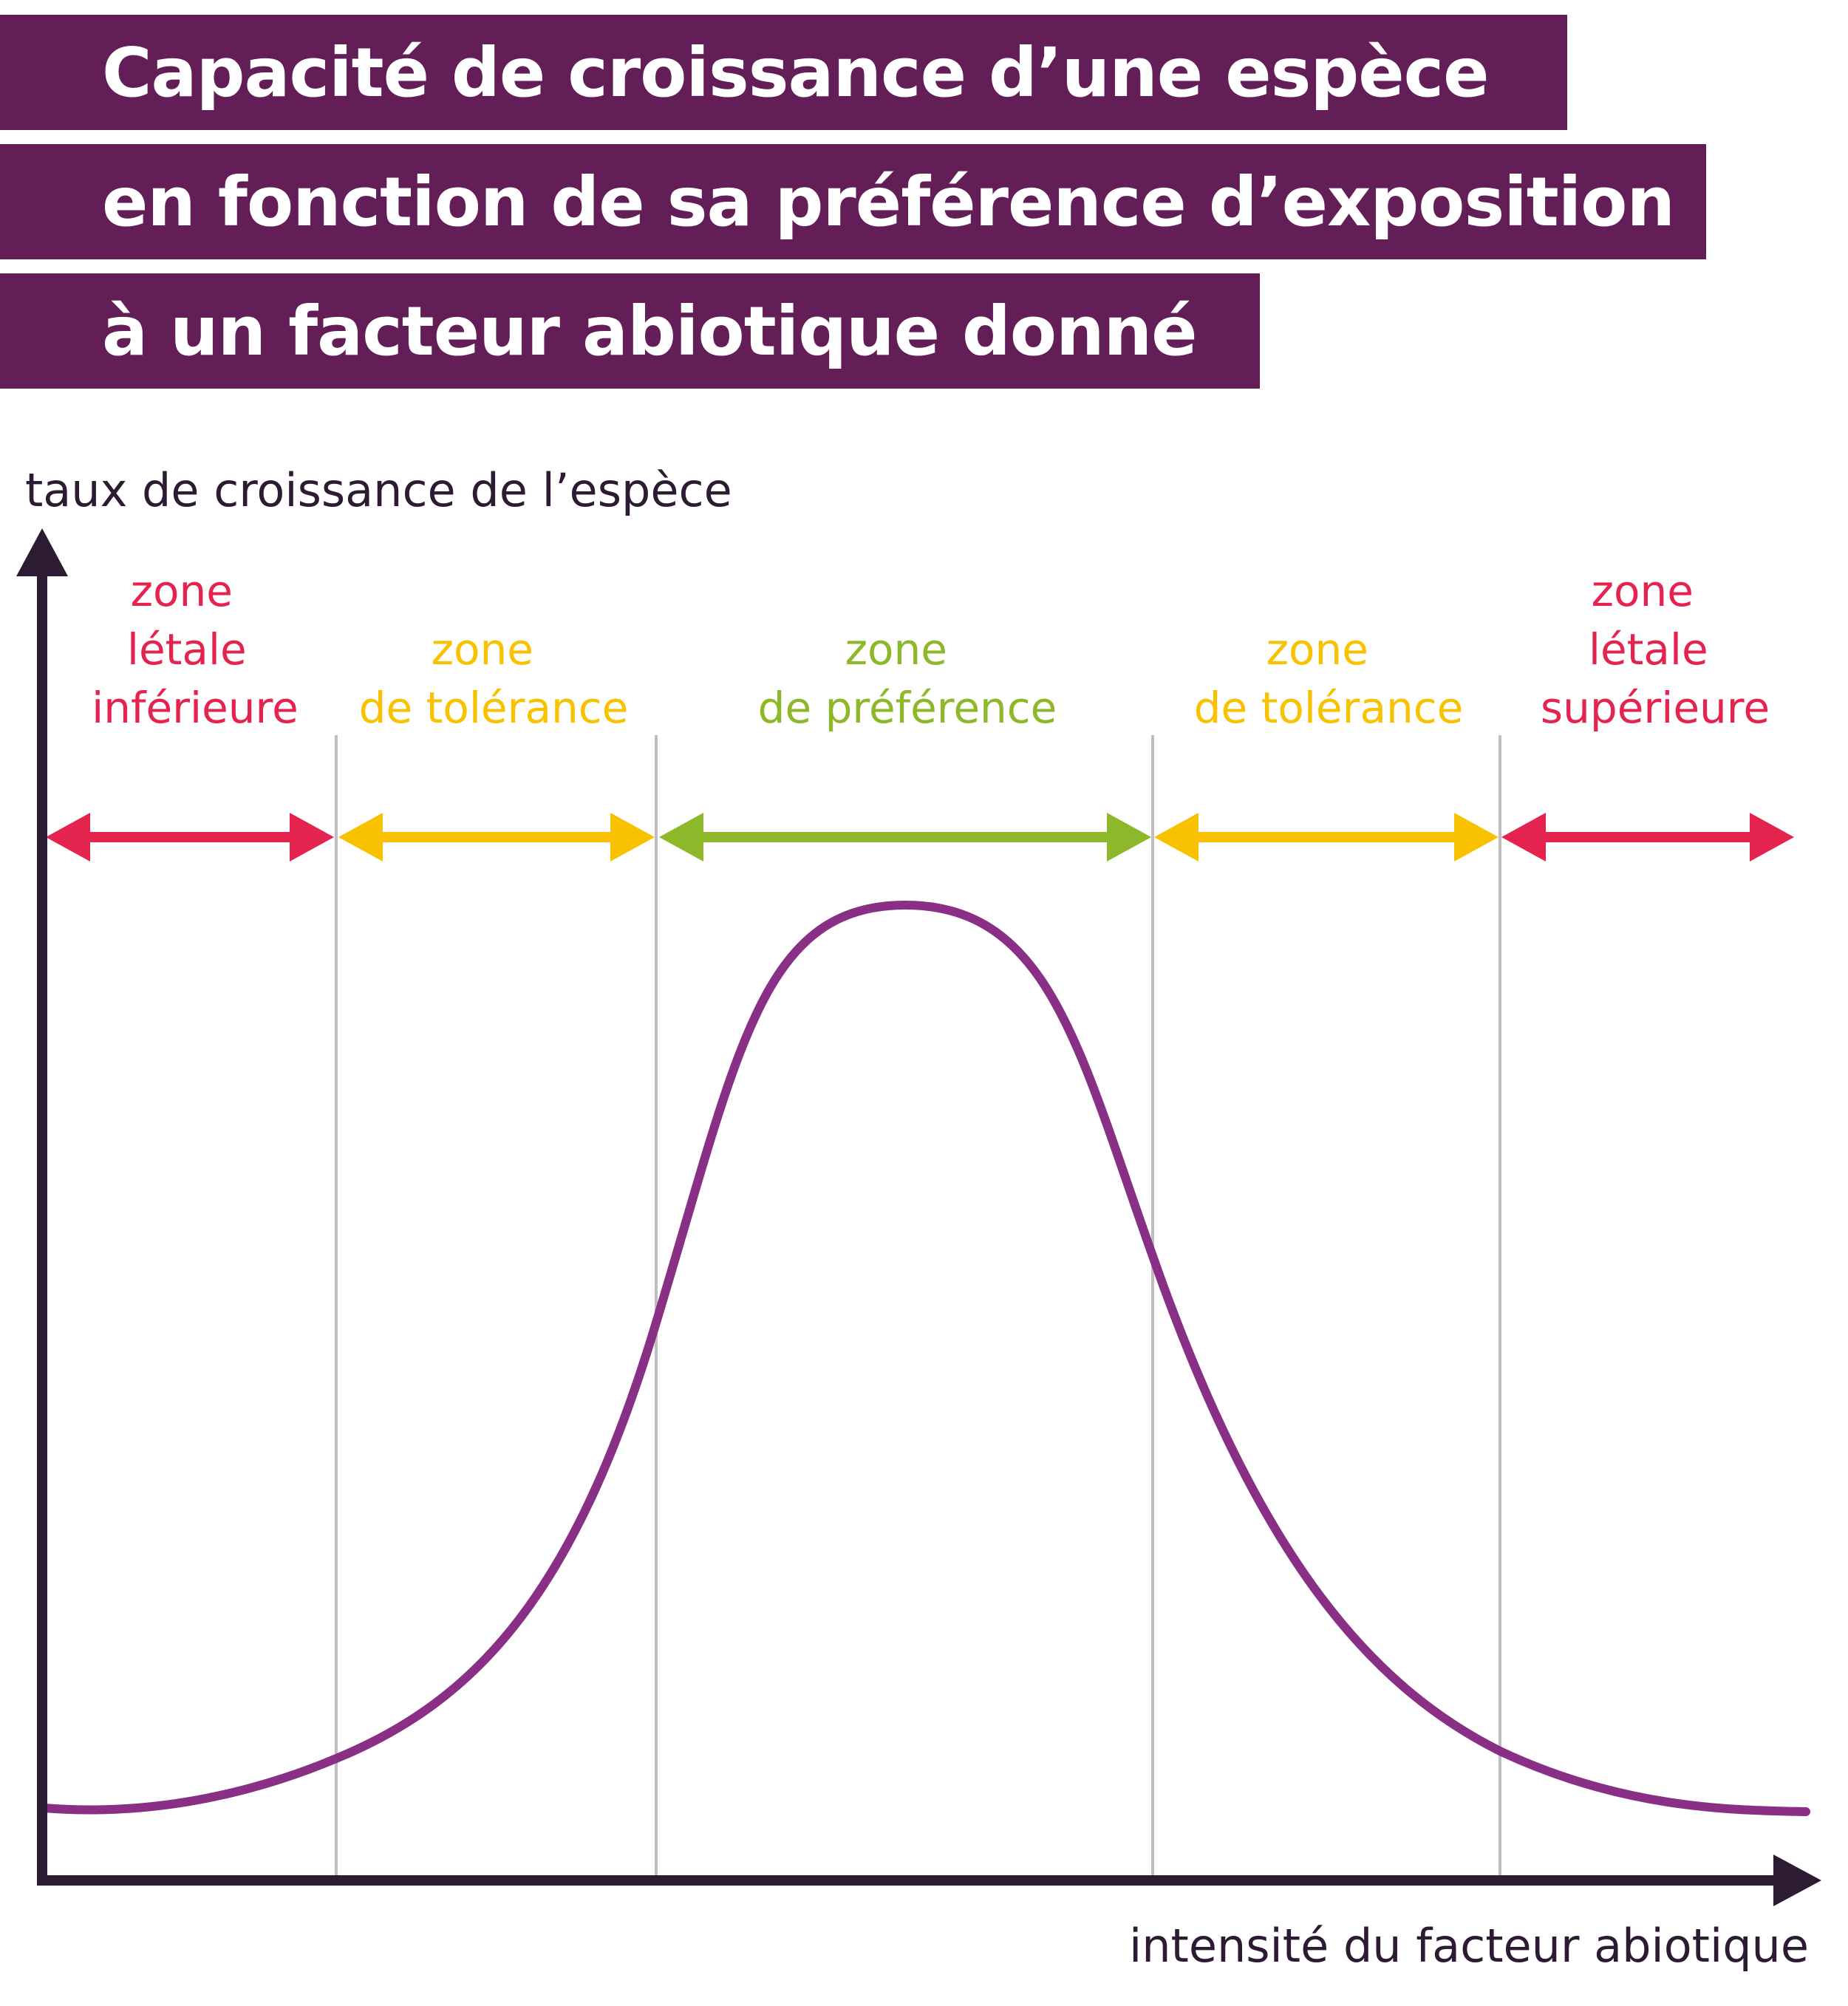 The image size is (1848, 2006). I want to click on zone-label-lethal-upper: zone létale supérieure, so click(1655, 649).